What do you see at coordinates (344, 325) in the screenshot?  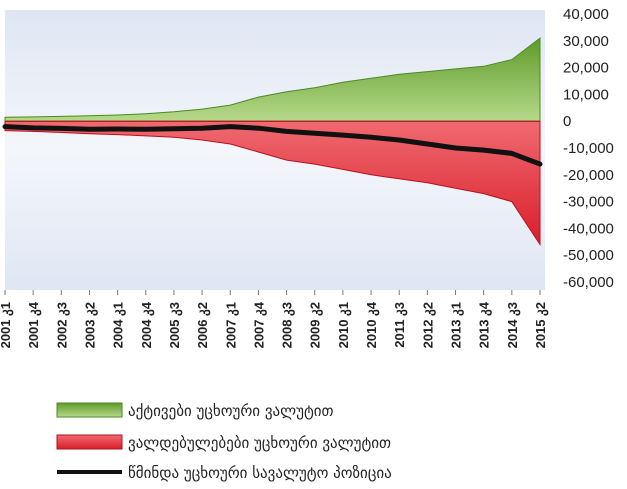 I see `x-tick-label: 2010 კ1` at bounding box center [344, 325].